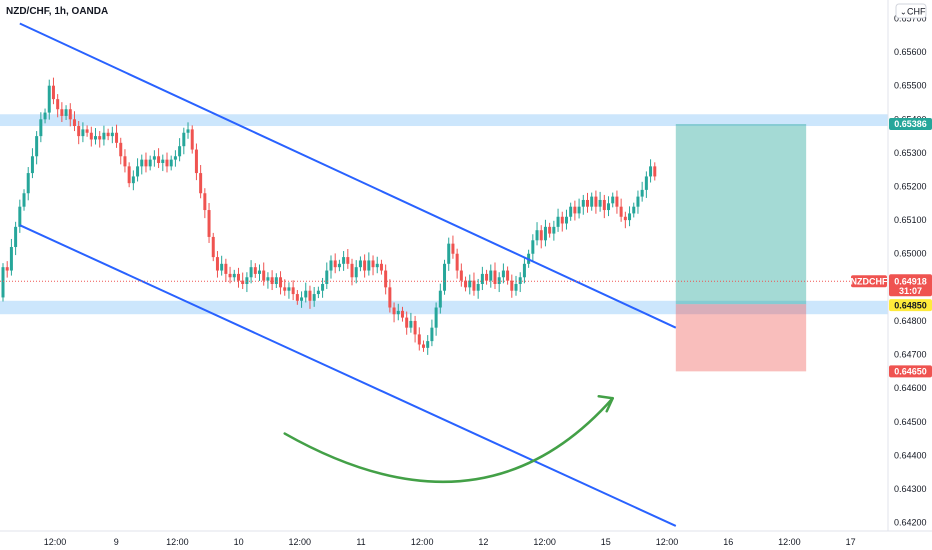 Image resolution: width=932 pixels, height=550 pixels. Describe the element at coordinates (910, 422) in the screenshot. I see `y-tick-label: 0.64500` at that location.